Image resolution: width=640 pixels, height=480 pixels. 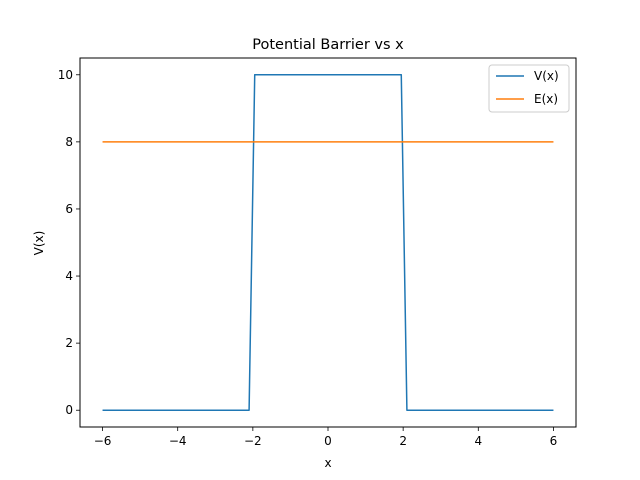 What do you see at coordinates (69, 410) in the screenshot?
I see `y-tick-label: 0` at bounding box center [69, 410].